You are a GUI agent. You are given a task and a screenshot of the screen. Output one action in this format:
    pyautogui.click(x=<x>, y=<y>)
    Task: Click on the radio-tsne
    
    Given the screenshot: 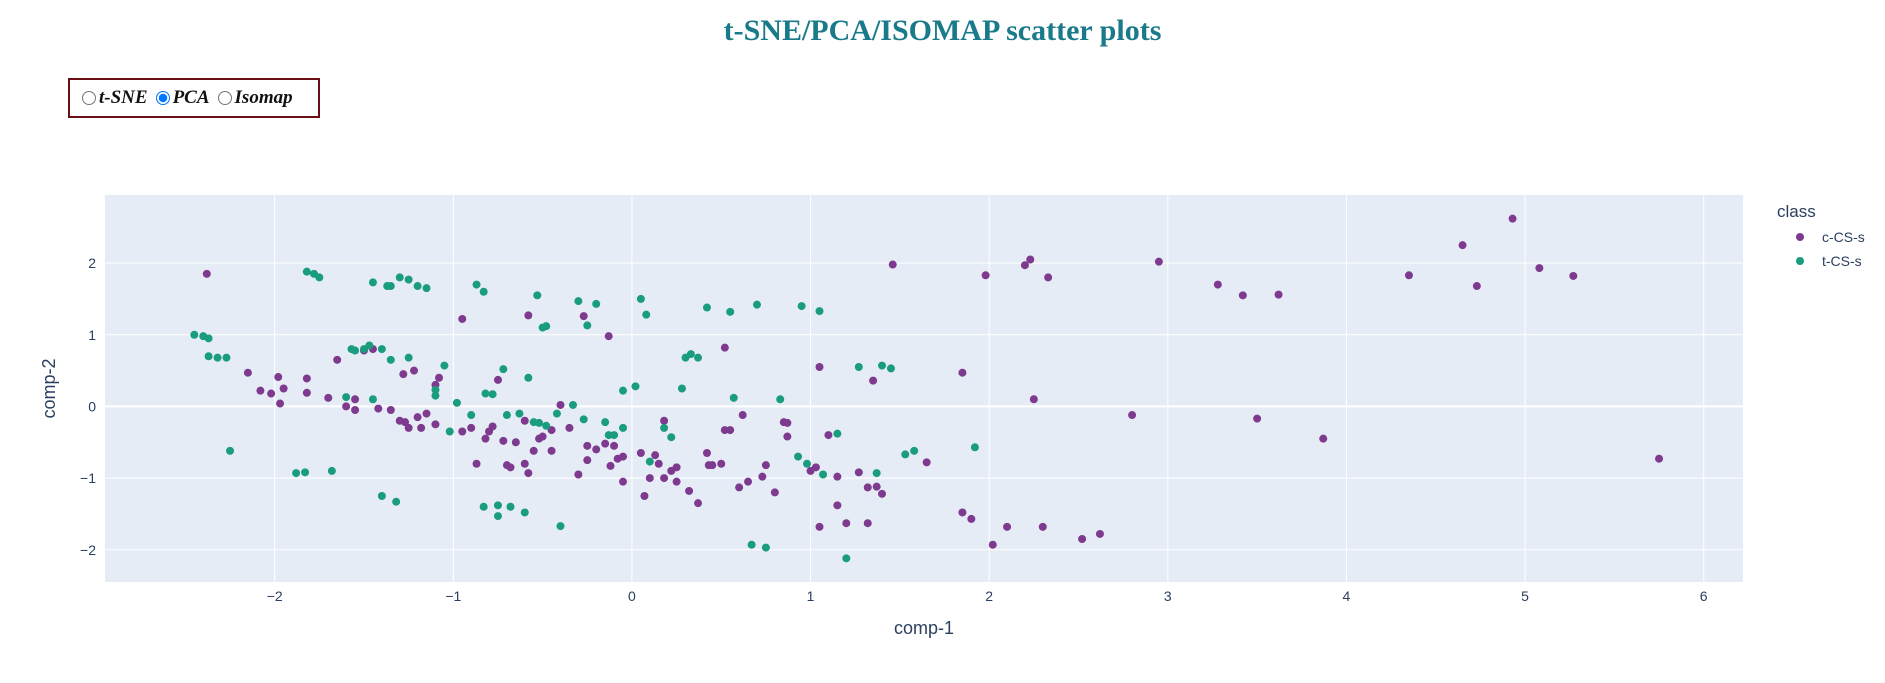 What is the action you would take?
    pyautogui.click(x=89, y=98)
    